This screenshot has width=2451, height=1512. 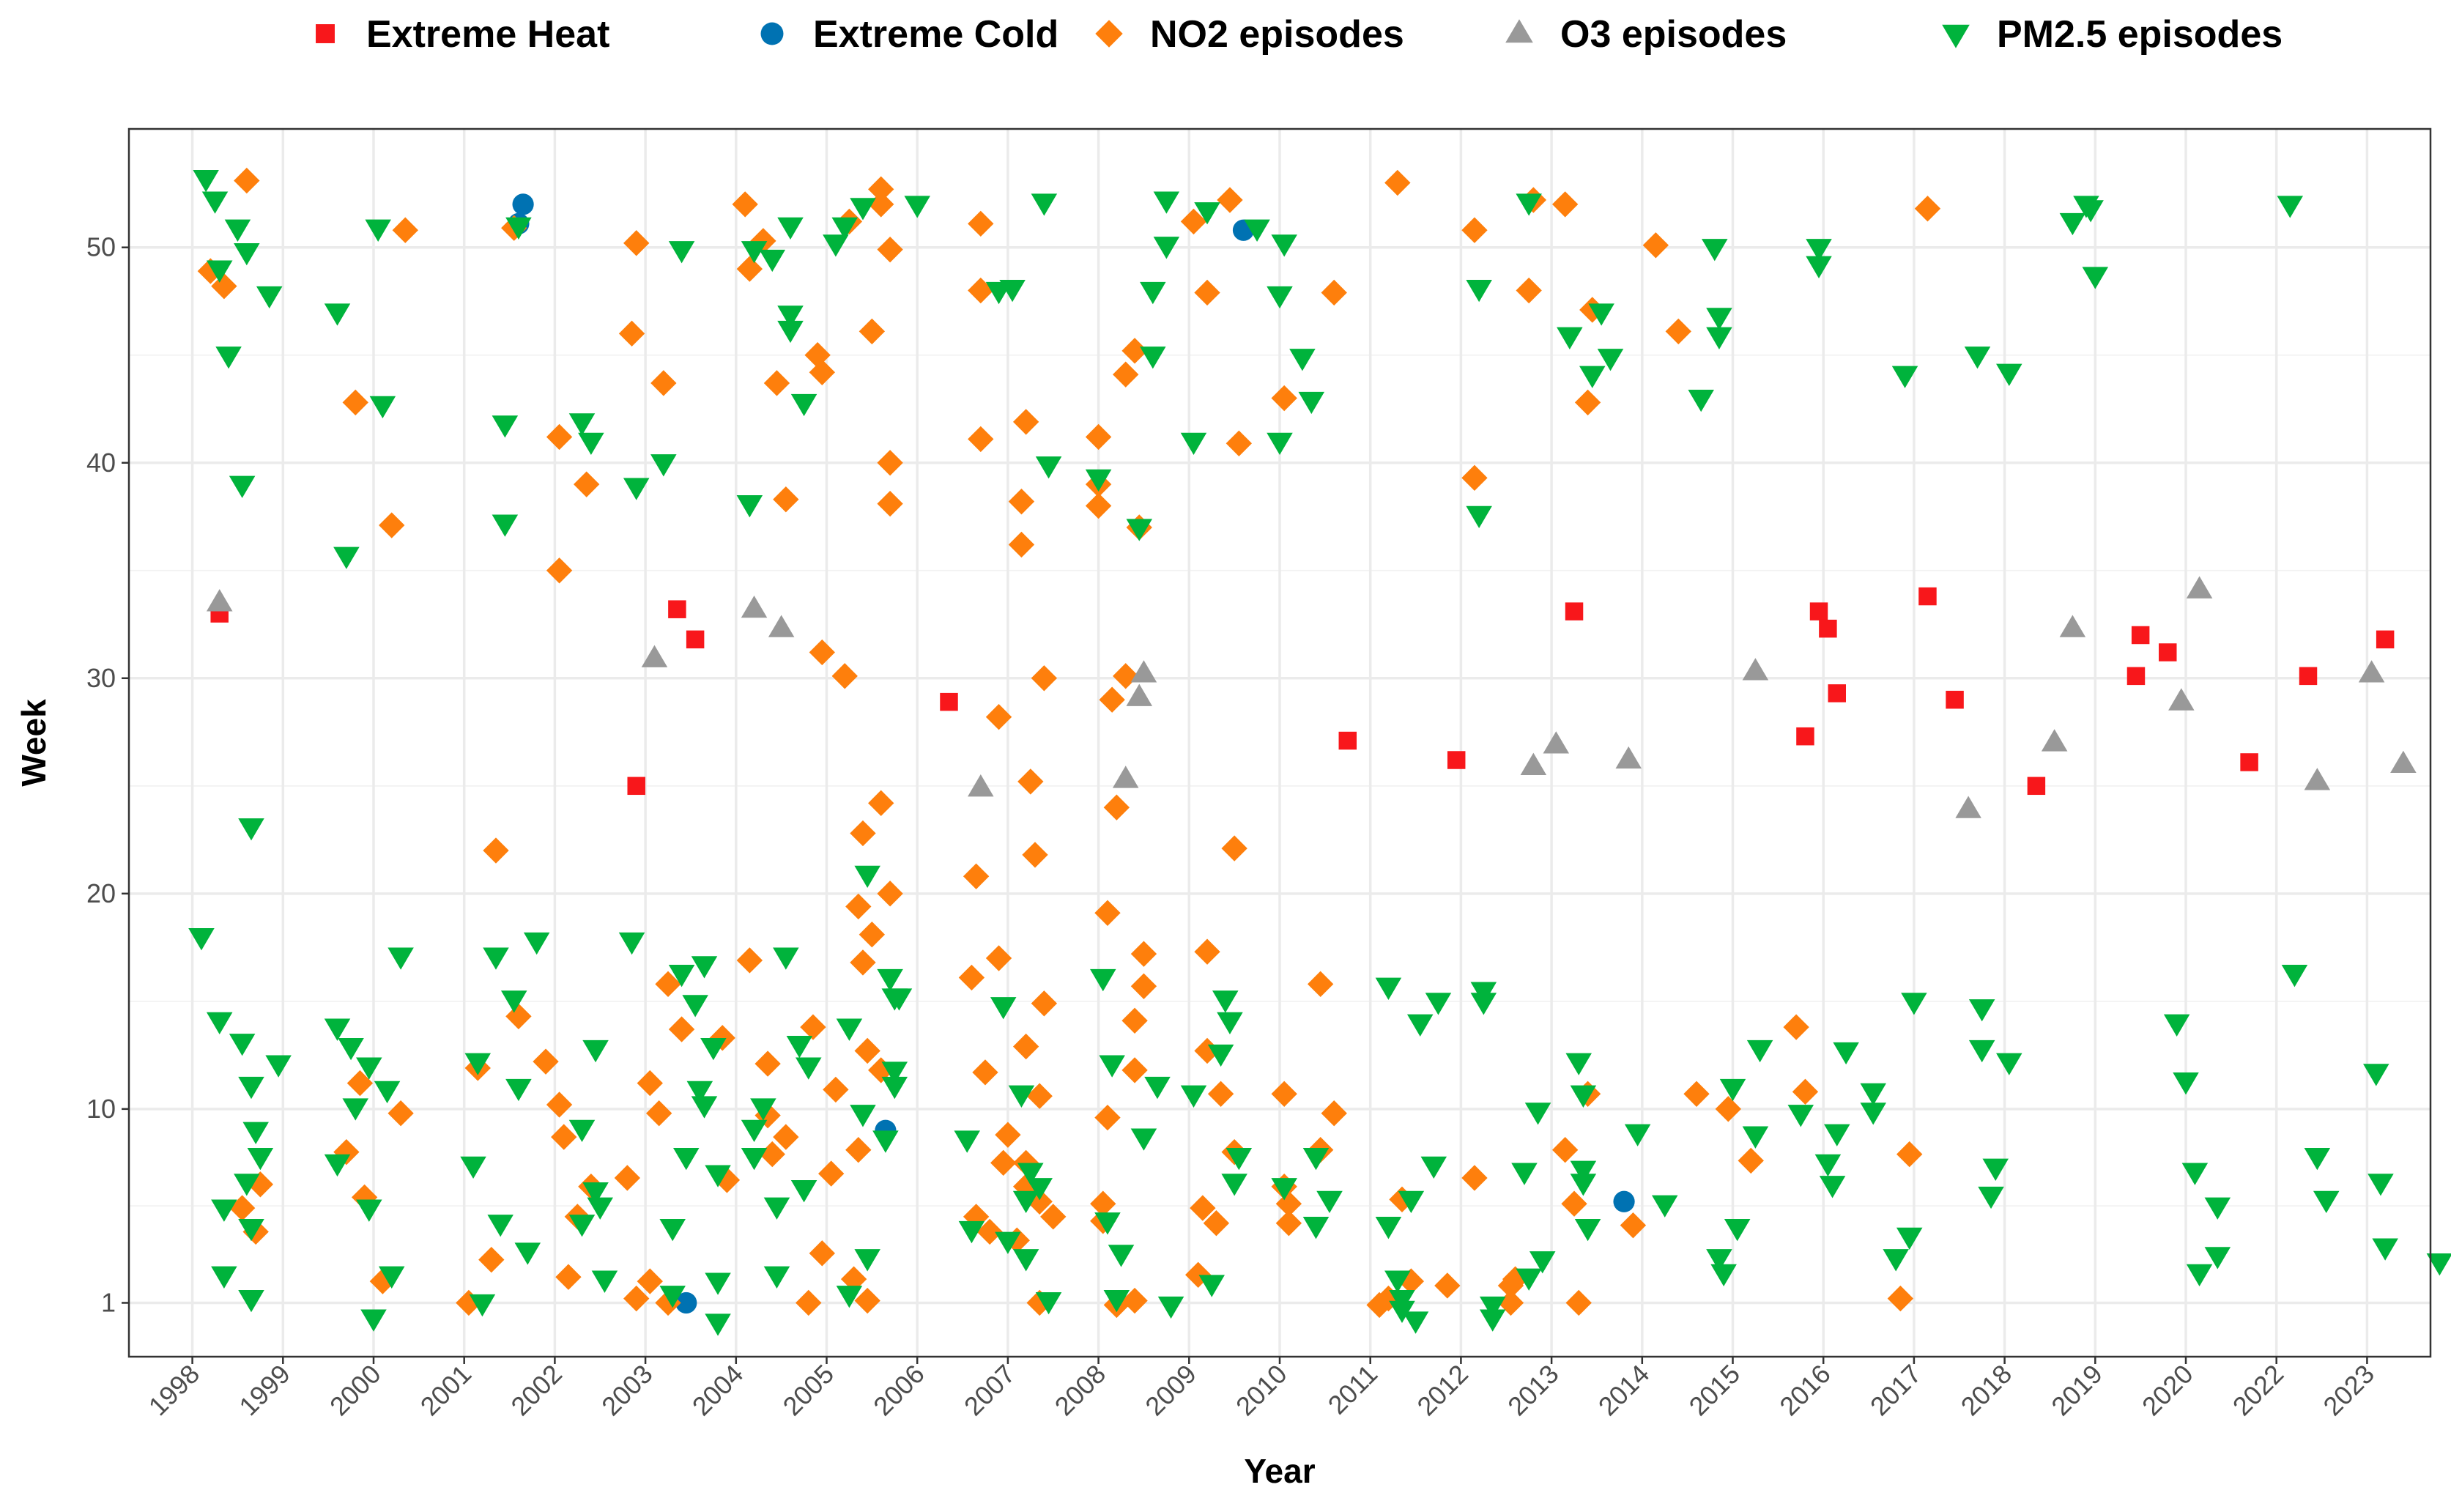 What do you see at coordinates (1170, 1390) in the screenshot?
I see `x-tick-label: 2009` at bounding box center [1170, 1390].